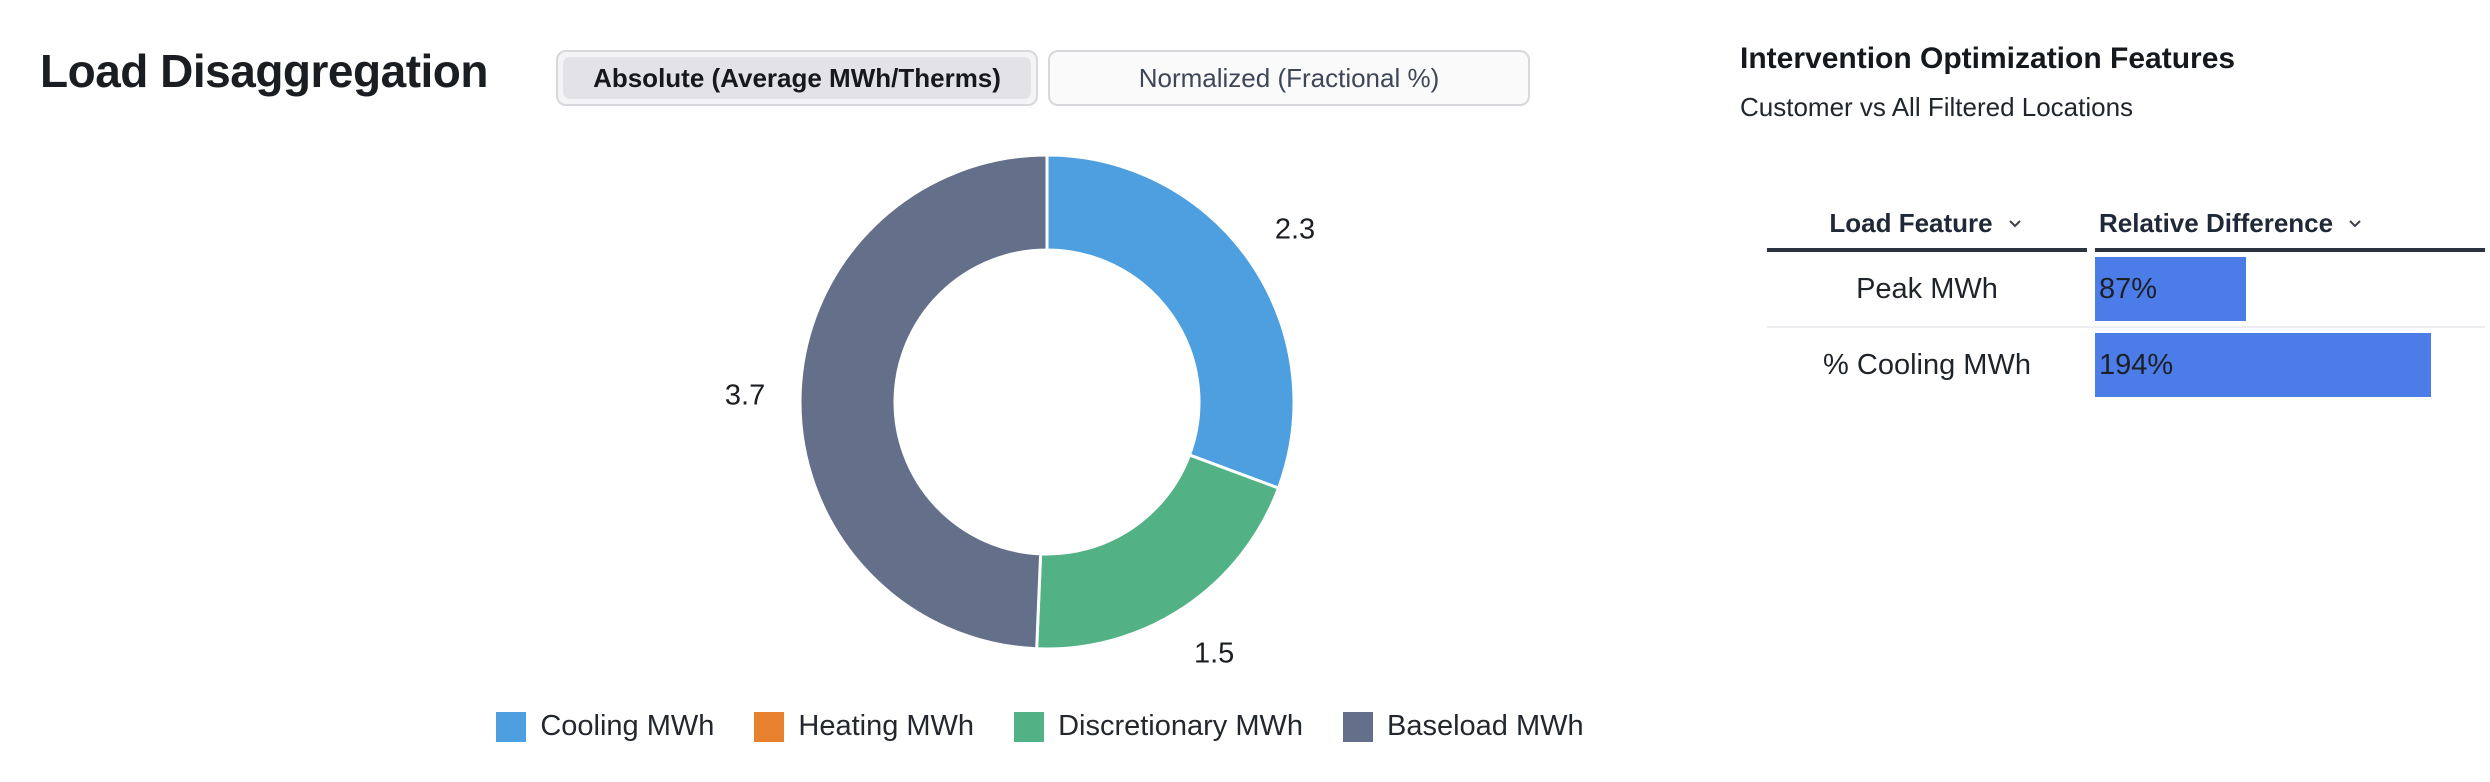  Describe the element at coordinates (627, 726) in the screenshot. I see `legend-label: Cooling MWh` at that location.